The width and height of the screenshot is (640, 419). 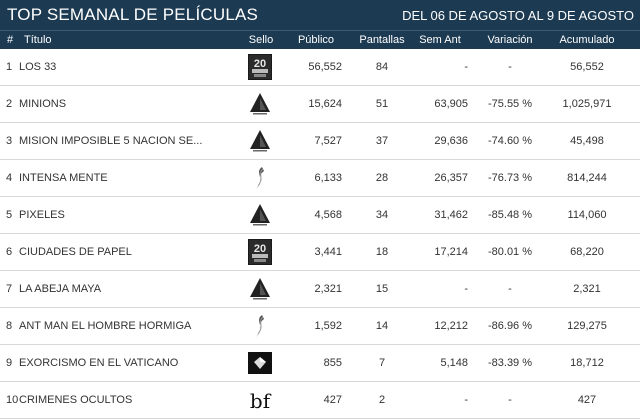 I want to click on movie-title: PIXELES, so click(x=42, y=215).